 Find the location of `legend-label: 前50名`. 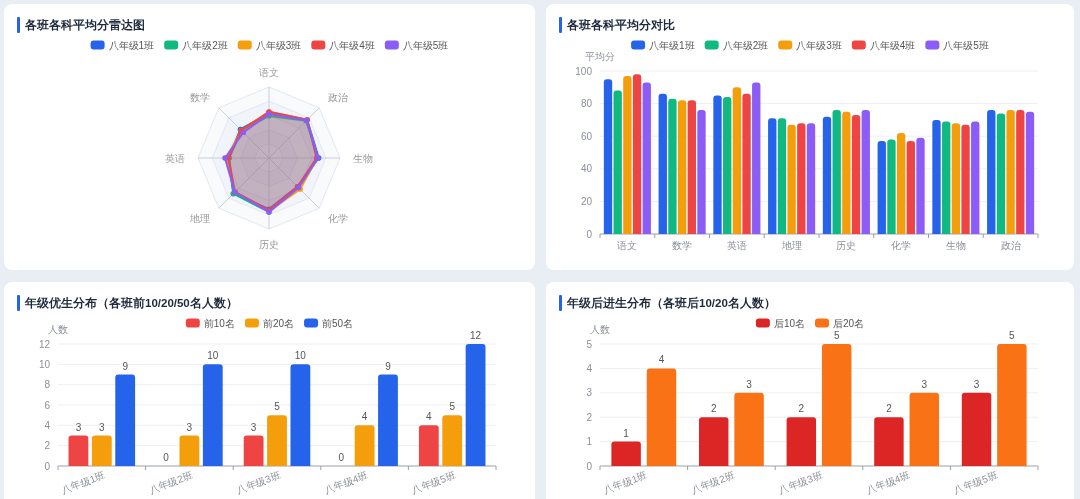

legend-label: 前50名 is located at coordinates (338, 323).